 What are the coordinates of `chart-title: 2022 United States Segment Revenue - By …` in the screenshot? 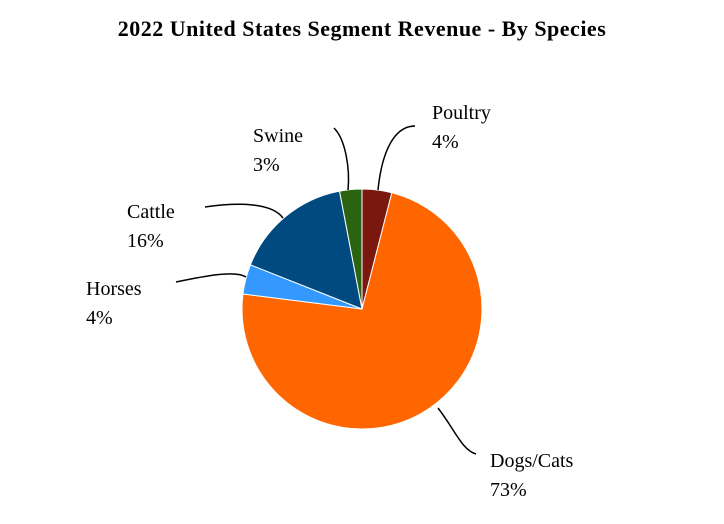 It's located at (362, 28).